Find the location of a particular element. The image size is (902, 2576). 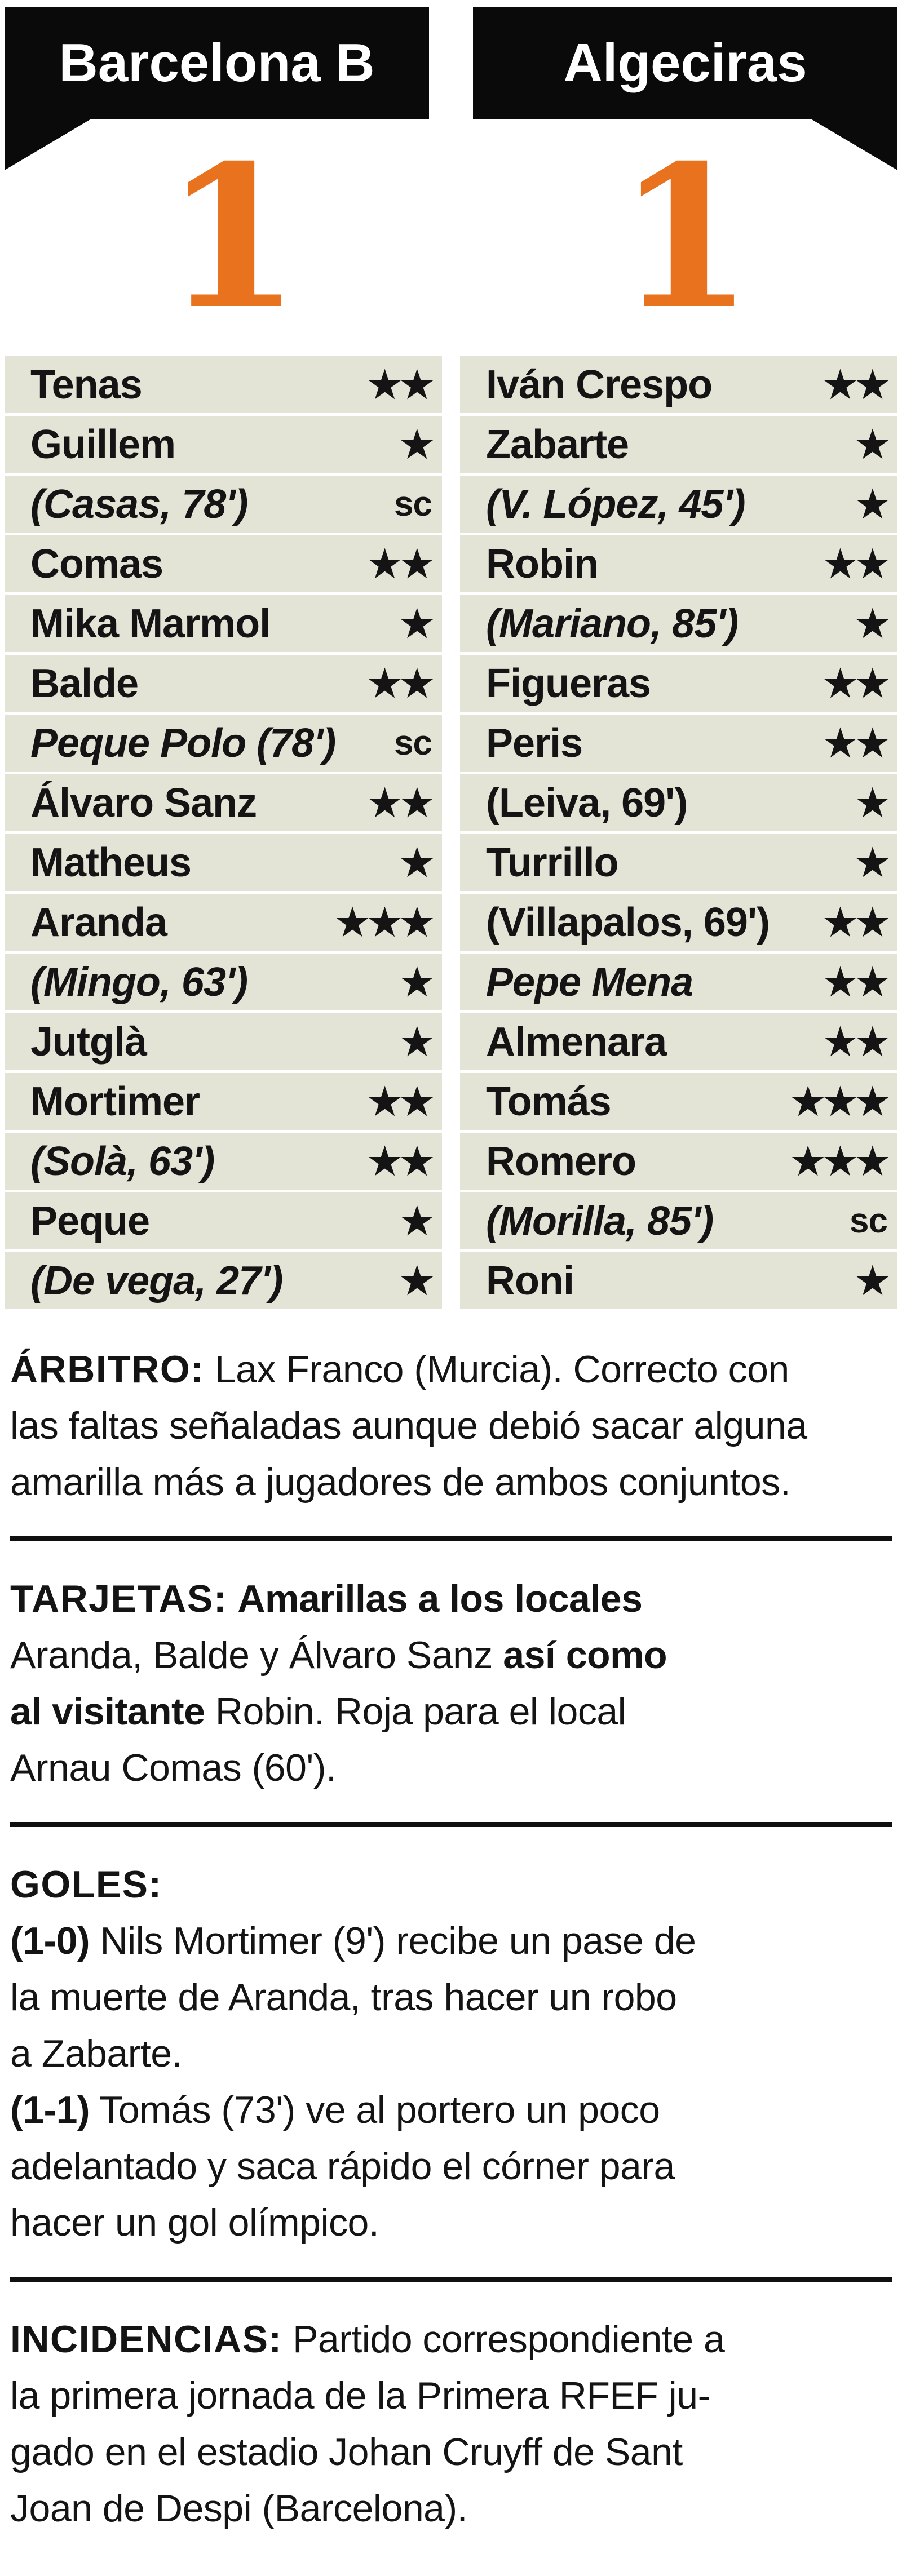

player-name: Comas is located at coordinates (96, 564).